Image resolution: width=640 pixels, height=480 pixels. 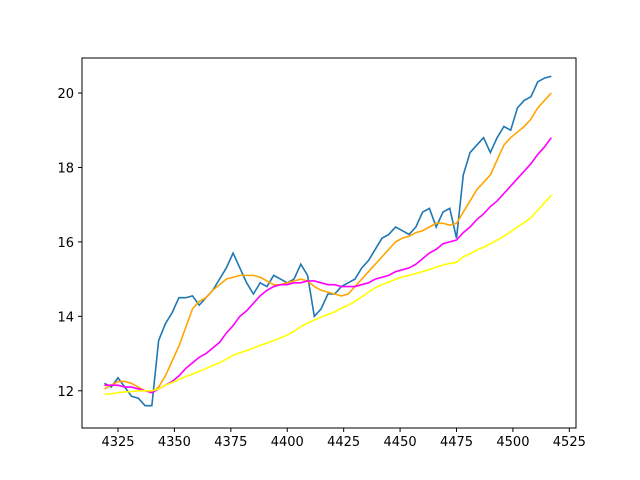 I want to click on x-tick-label: 4400, so click(x=287, y=442).